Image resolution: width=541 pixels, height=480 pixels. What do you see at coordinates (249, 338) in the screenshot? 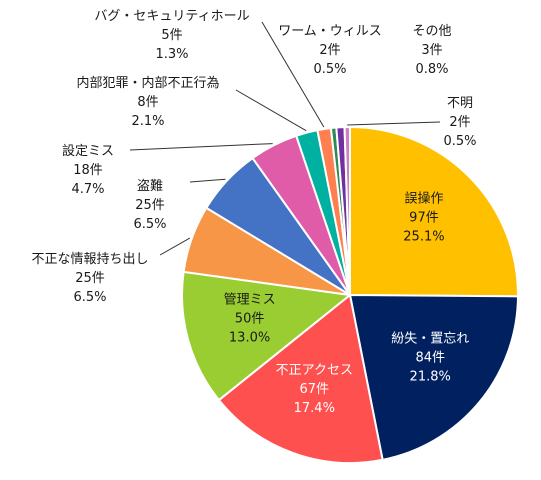
I see `slice-percent: 13.0%` at bounding box center [249, 338].